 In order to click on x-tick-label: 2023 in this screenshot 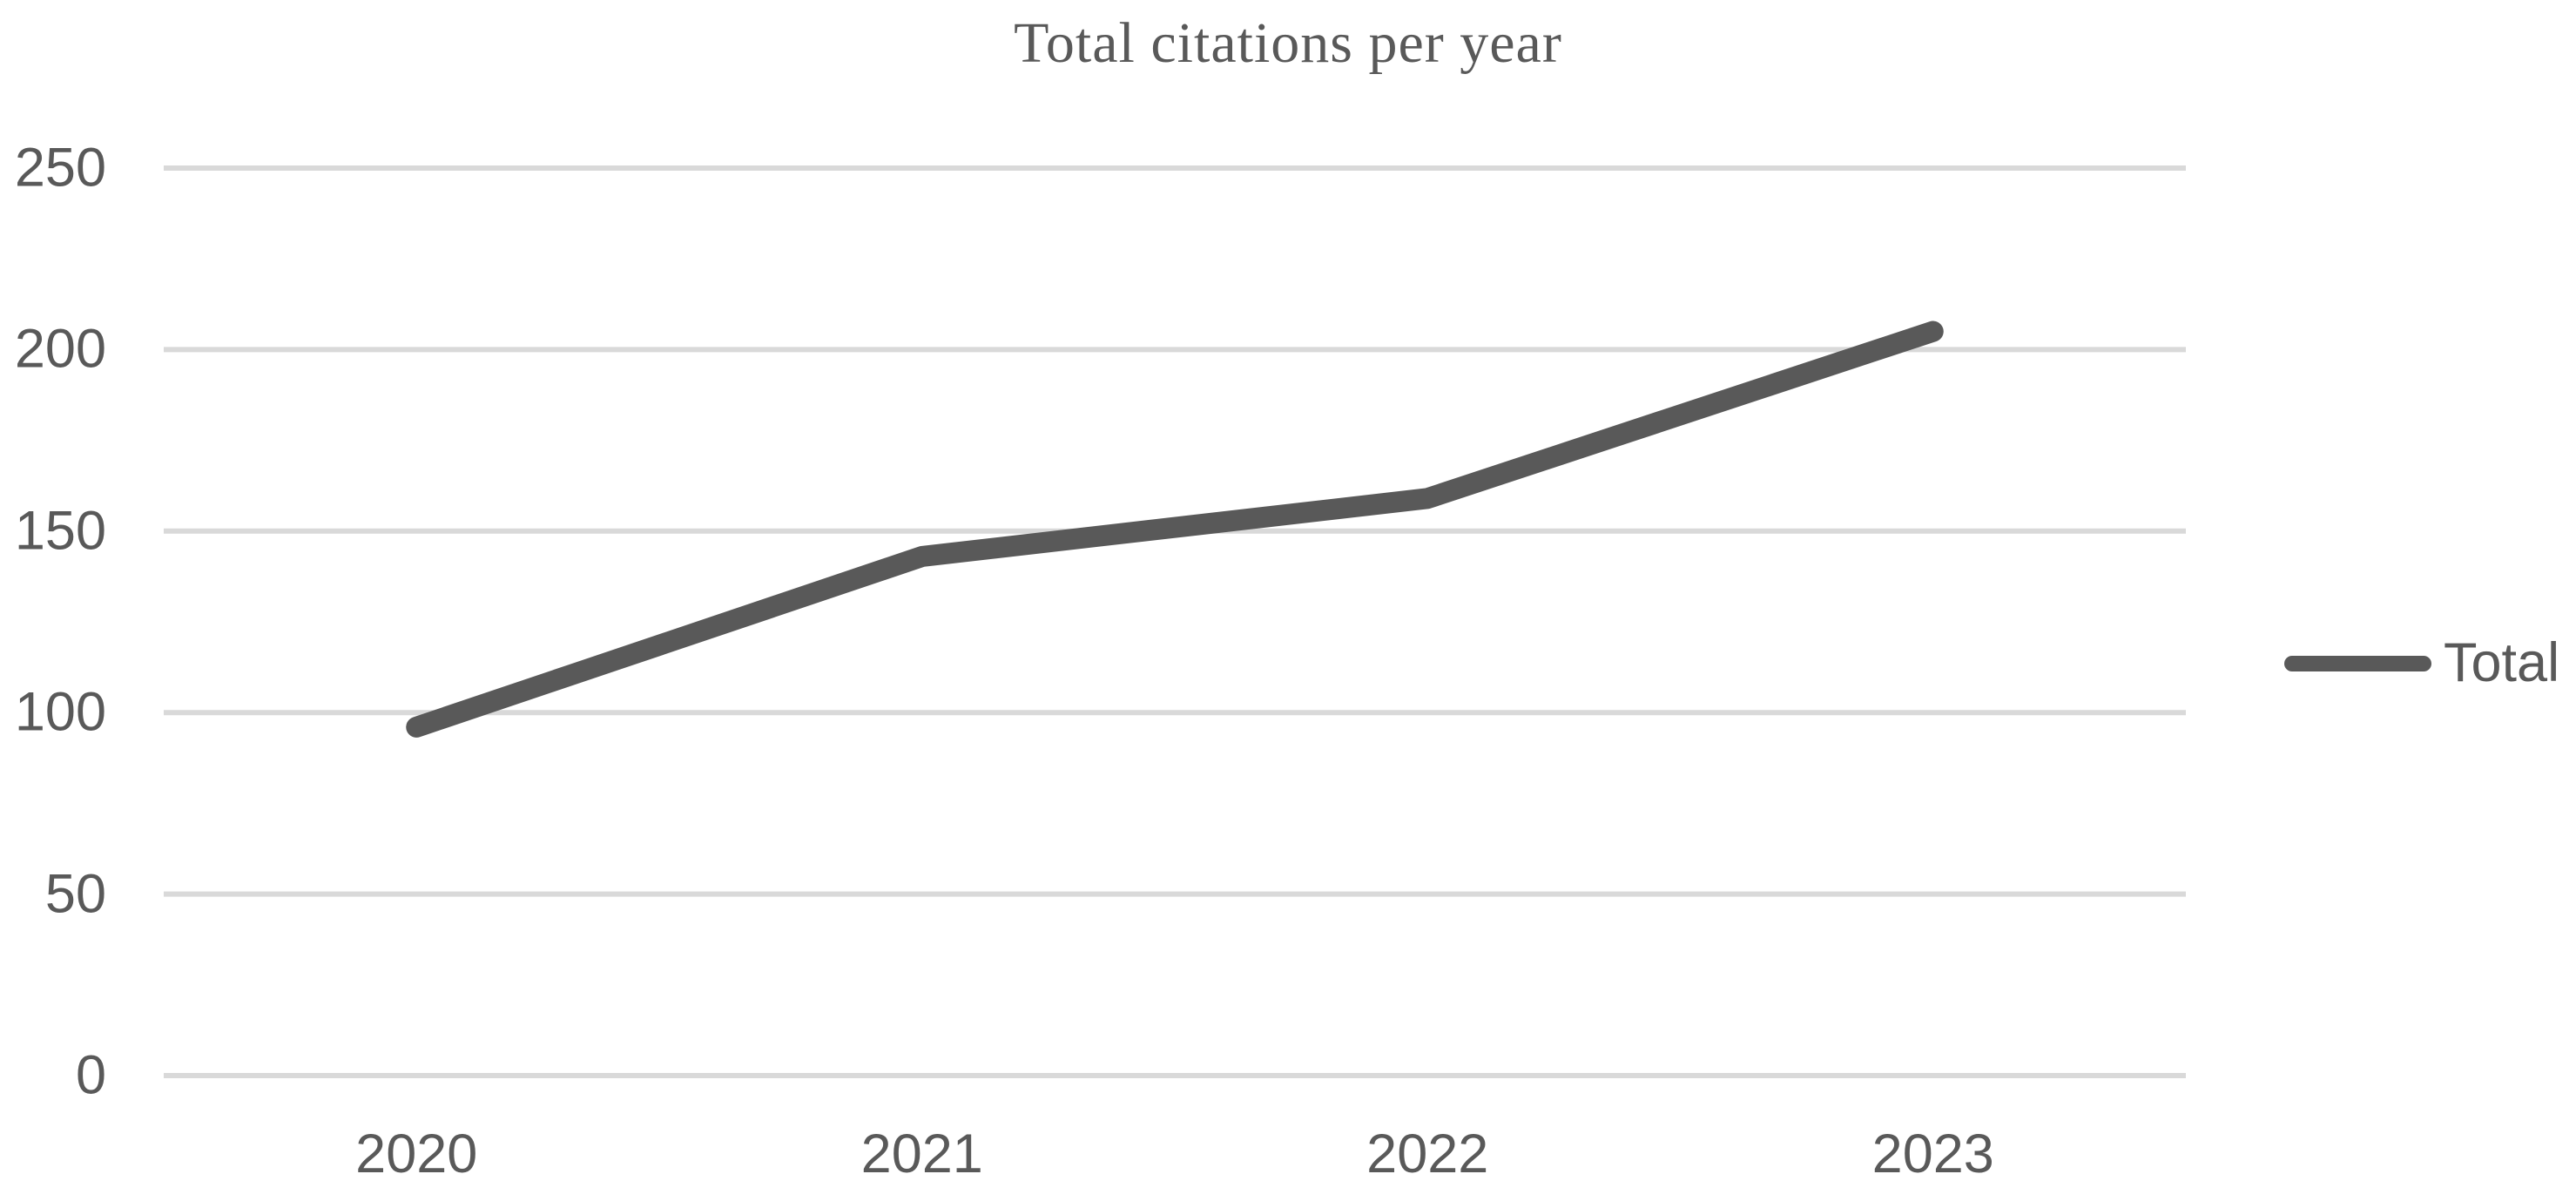, I will do `click(1932, 1154)`.